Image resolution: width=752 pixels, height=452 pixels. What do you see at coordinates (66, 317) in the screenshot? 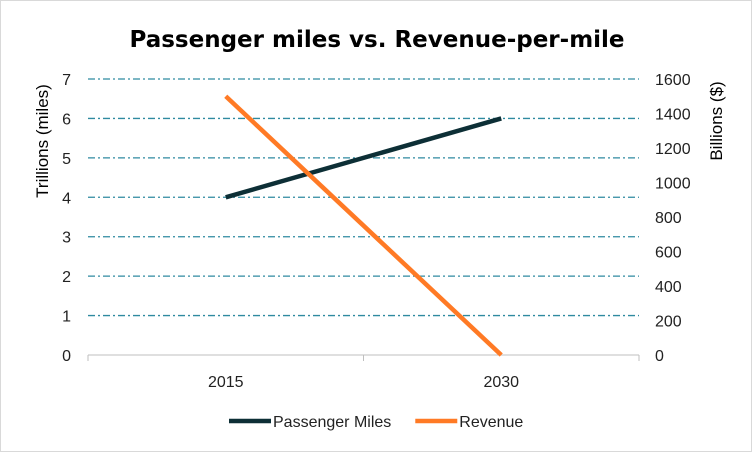
I see `left-tick-label: 1` at bounding box center [66, 317].